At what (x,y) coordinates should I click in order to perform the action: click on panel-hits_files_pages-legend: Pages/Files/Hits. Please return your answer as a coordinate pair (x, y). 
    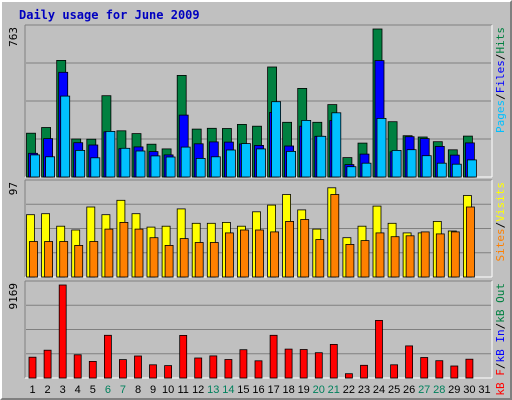
    Looking at the image, I should click on (500, 80).